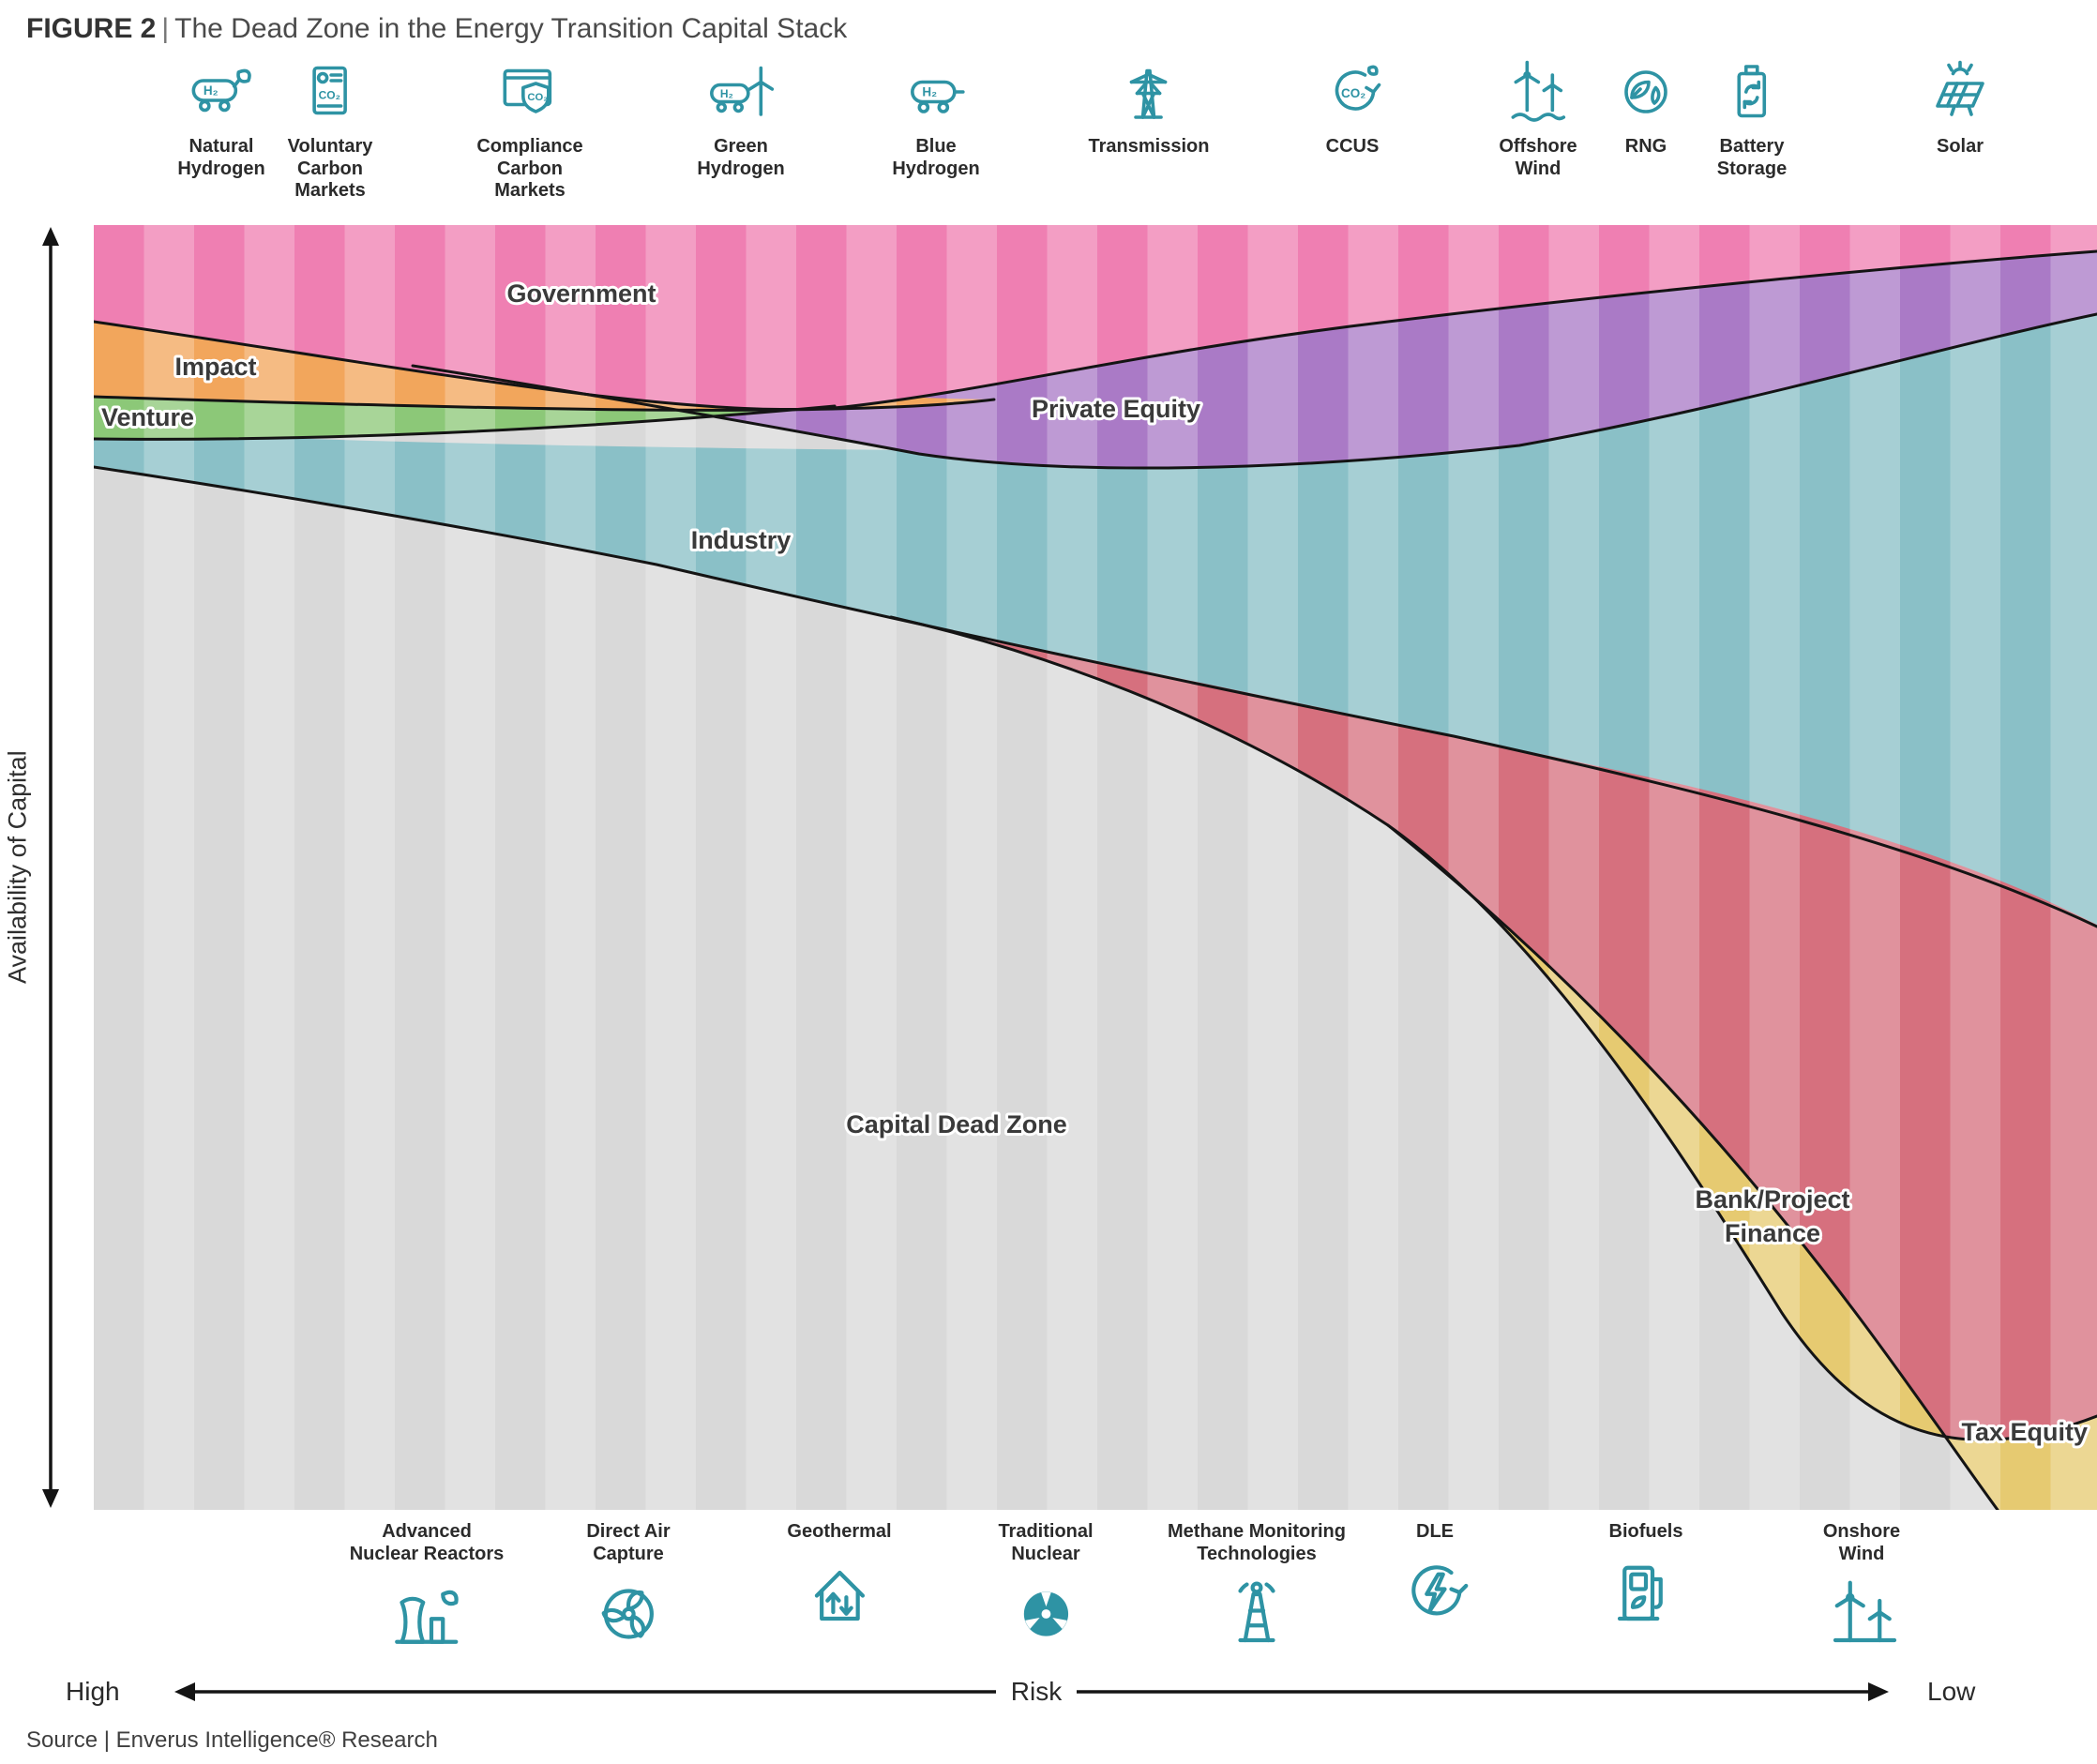 This screenshot has height=1764, width=2097. I want to click on bottom-item-advanced-nuclear-reactors: Advanced Nuclear Reactors, so click(427, 1589).